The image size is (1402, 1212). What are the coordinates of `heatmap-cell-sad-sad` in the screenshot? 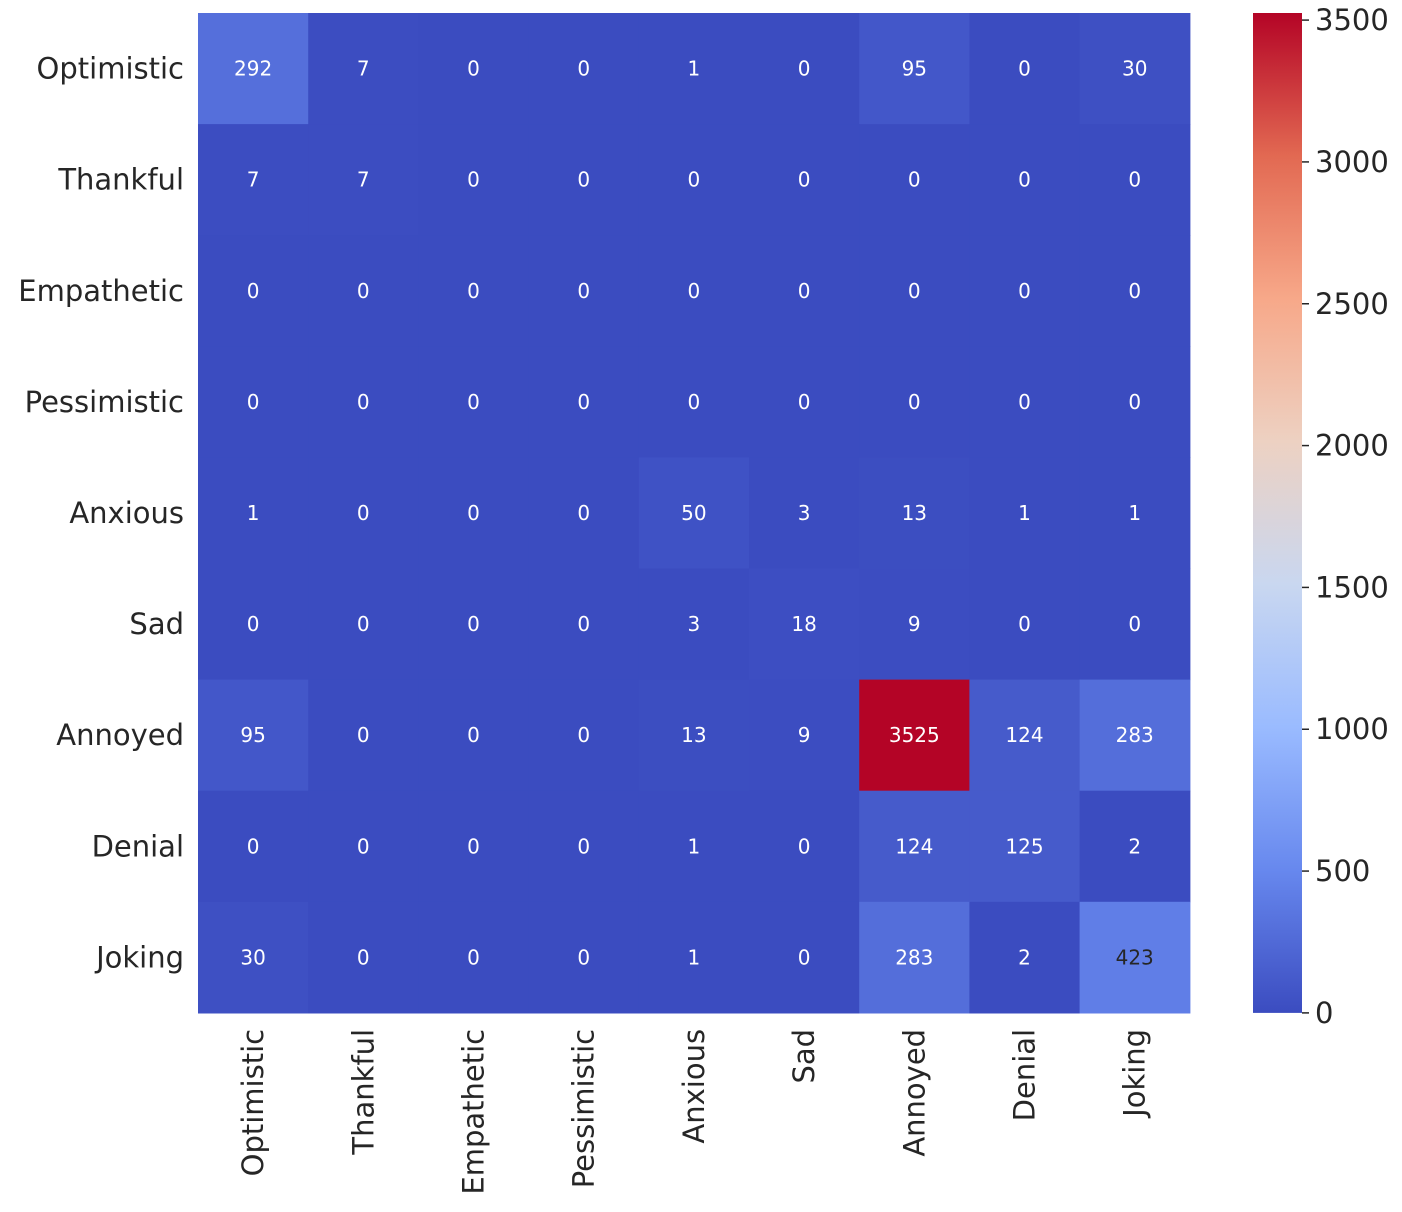 It's located at (804, 624).